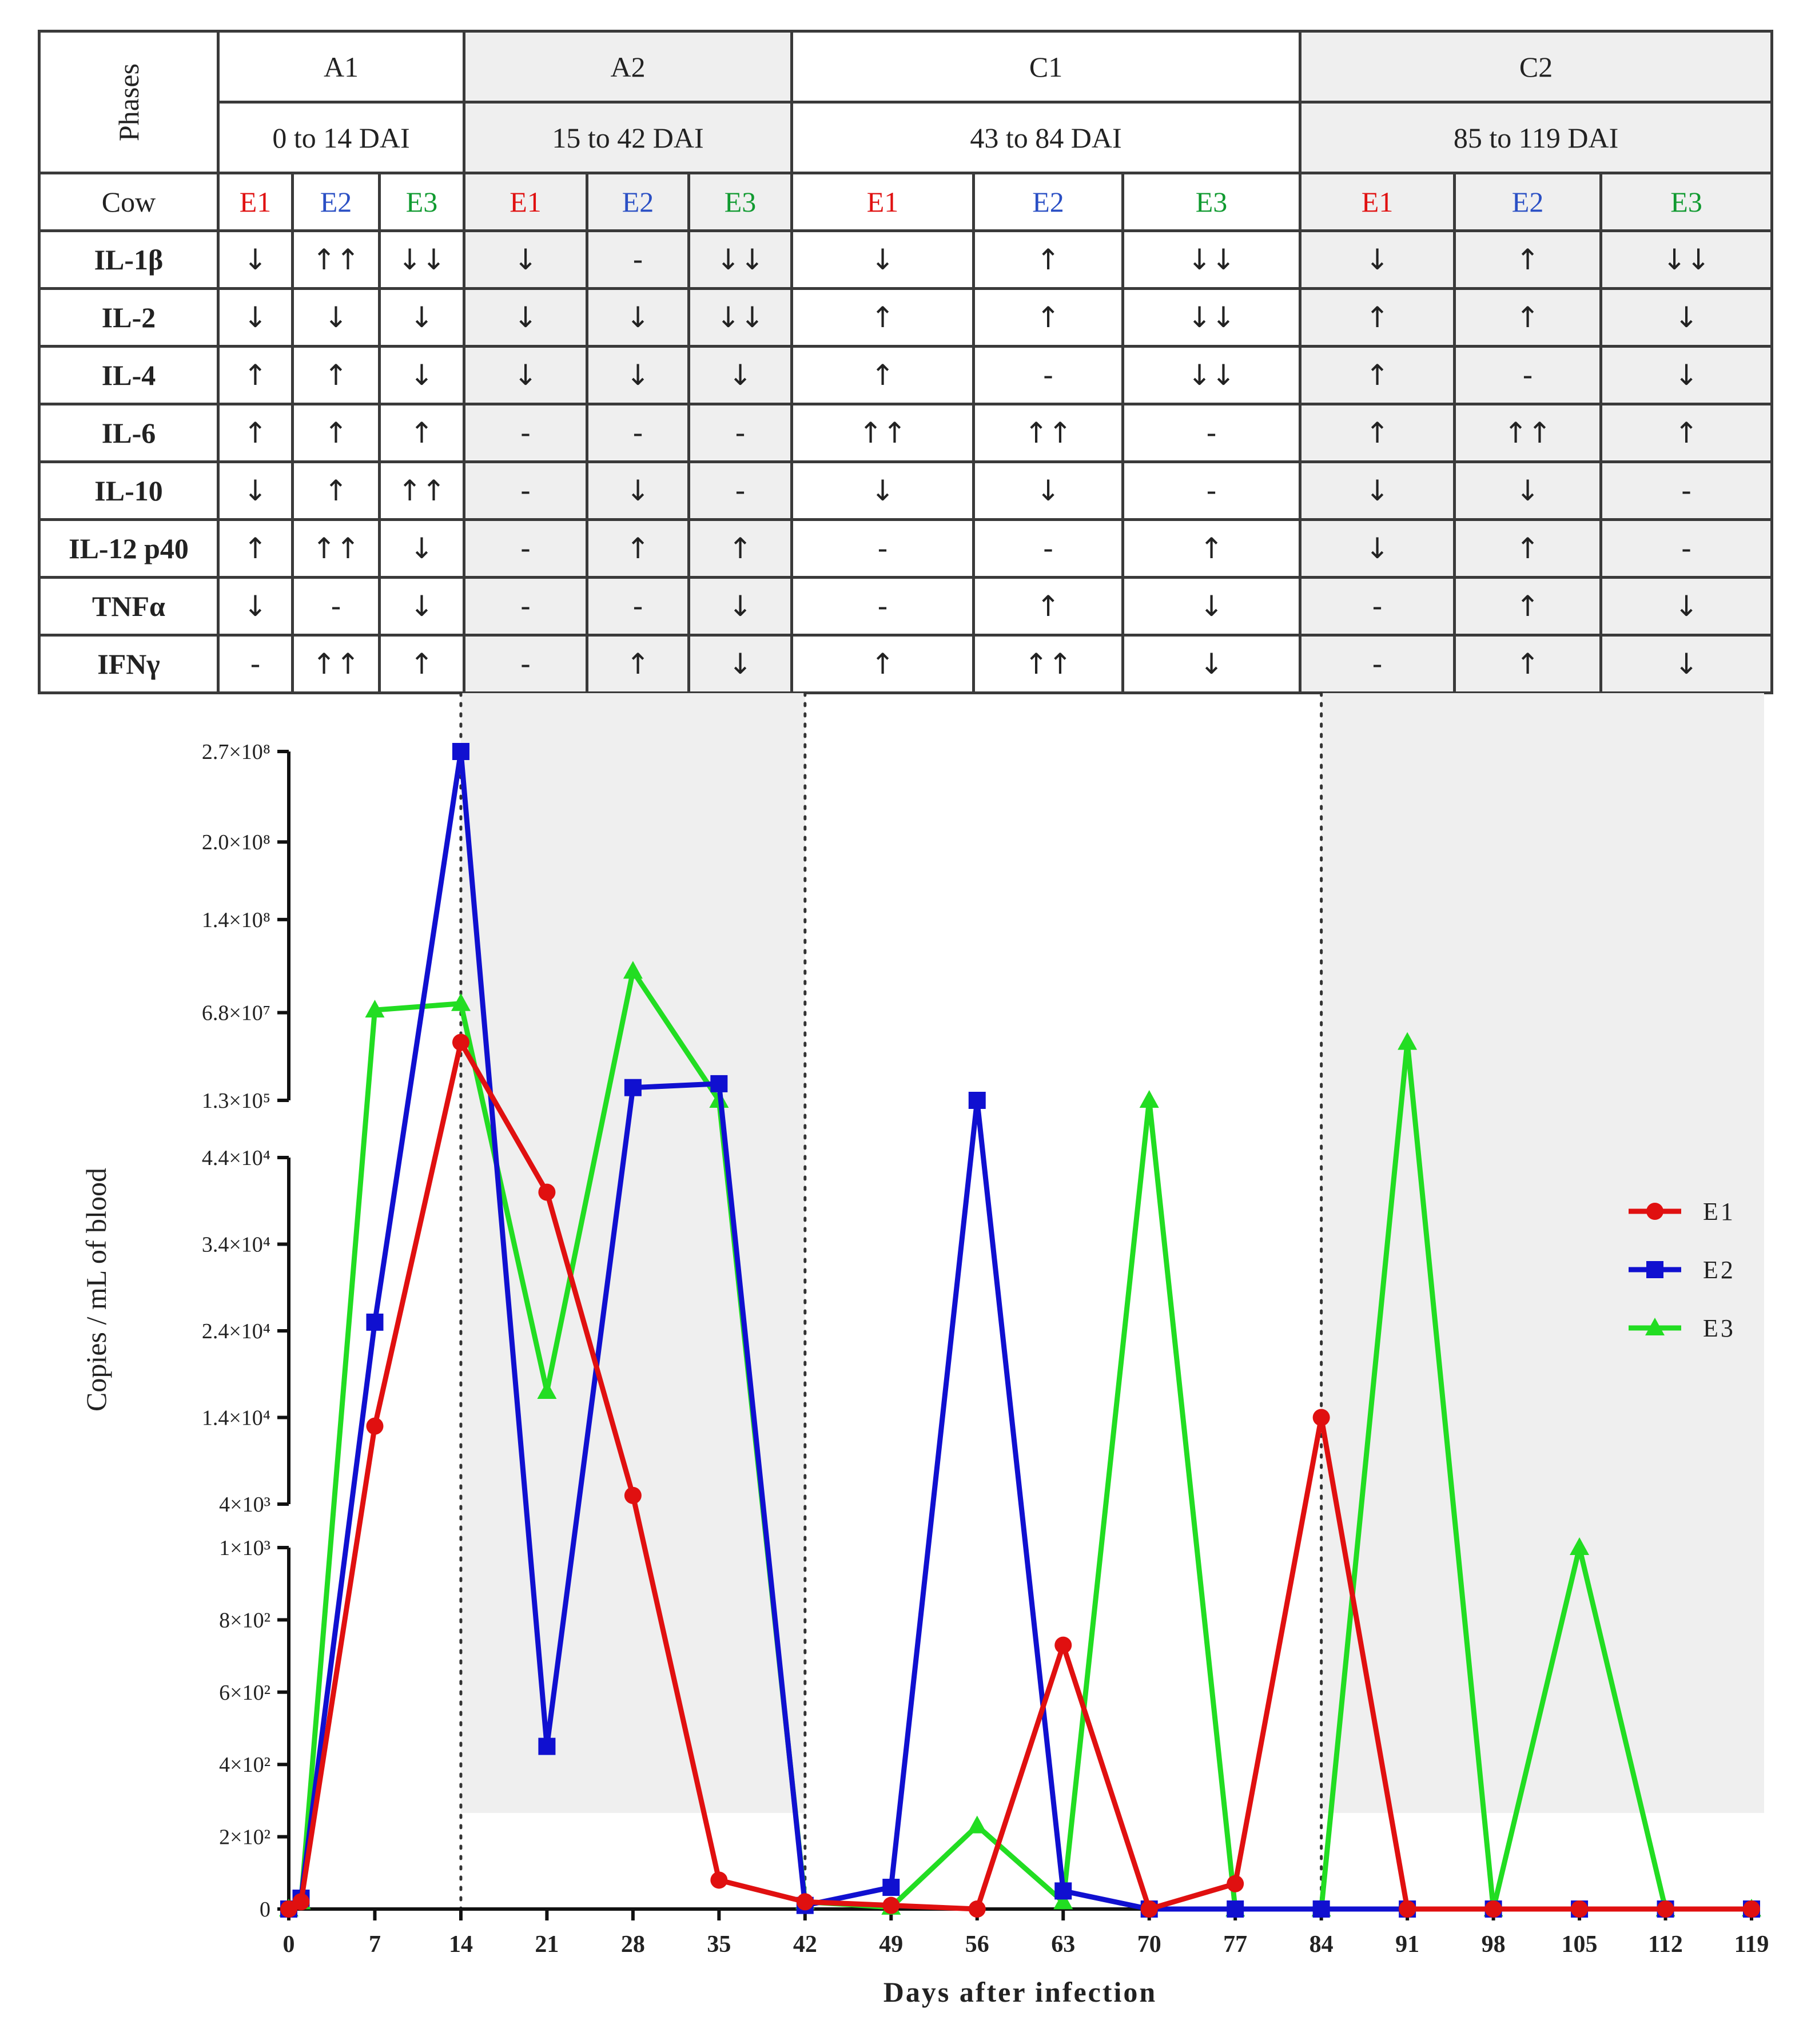  What do you see at coordinates (265, 1910) in the screenshot?
I see `y-tick-label: 0` at bounding box center [265, 1910].